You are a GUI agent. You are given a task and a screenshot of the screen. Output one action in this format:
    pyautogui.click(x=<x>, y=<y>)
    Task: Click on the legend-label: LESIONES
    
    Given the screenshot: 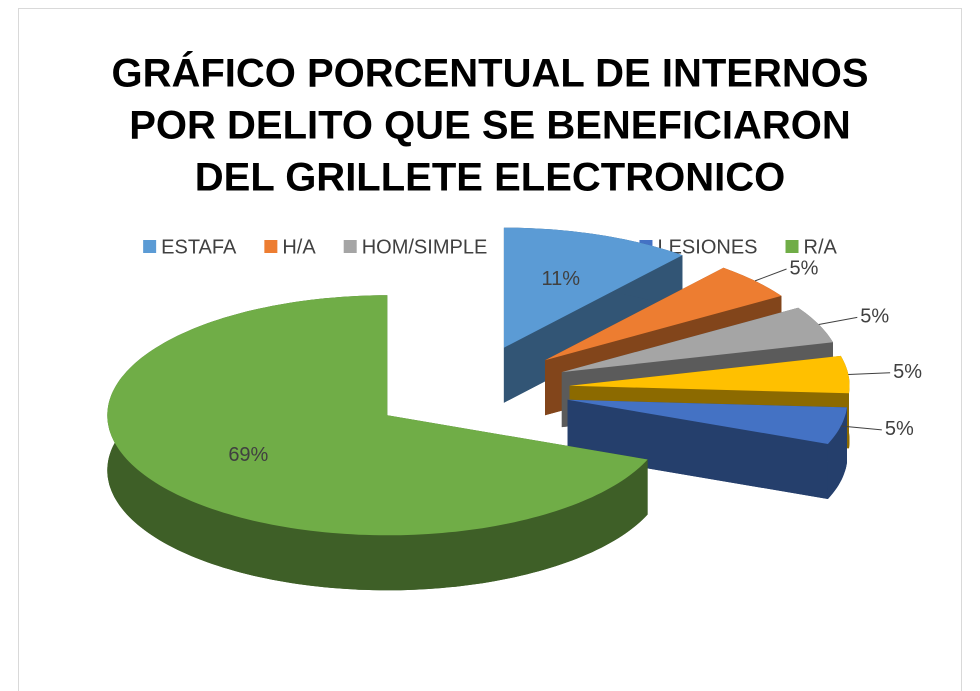 What is the action you would take?
    pyautogui.click(x=707, y=247)
    